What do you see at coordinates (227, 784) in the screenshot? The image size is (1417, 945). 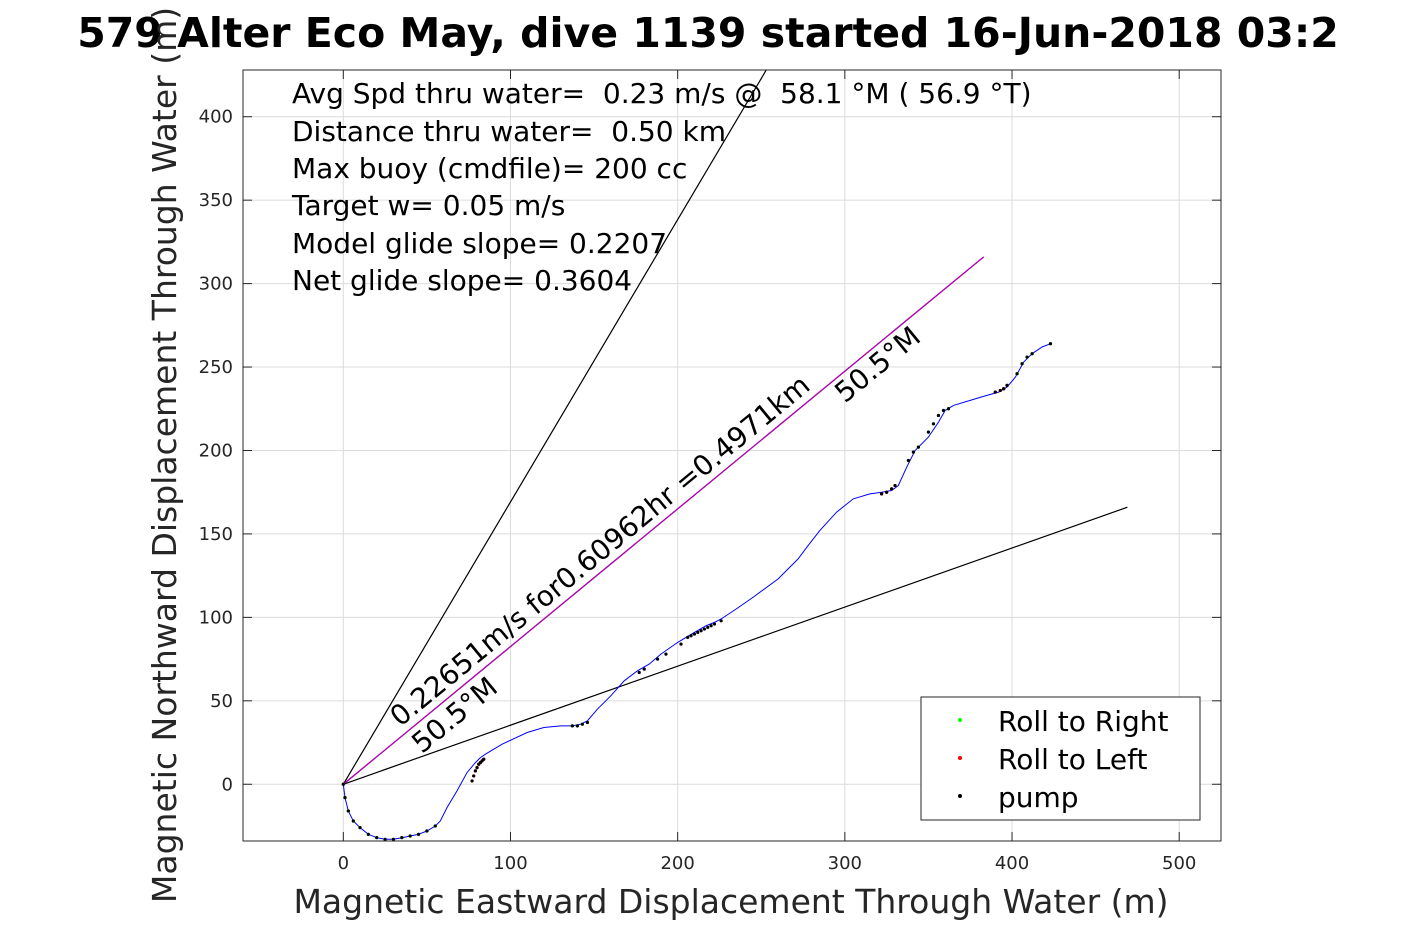 I see `y-tick-label: 0` at bounding box center [227, 784].